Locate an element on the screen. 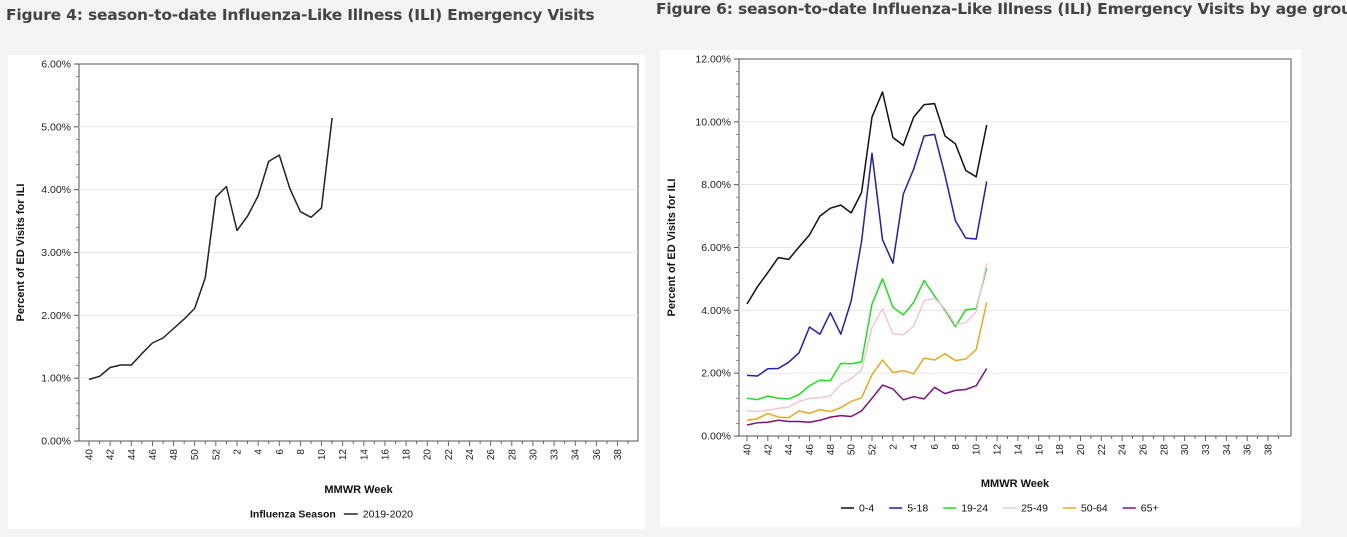 Image resolution: width=1347 pixels, height=537 pixels. y-tick-label: 3.00% is located at coordinates (56, 253).